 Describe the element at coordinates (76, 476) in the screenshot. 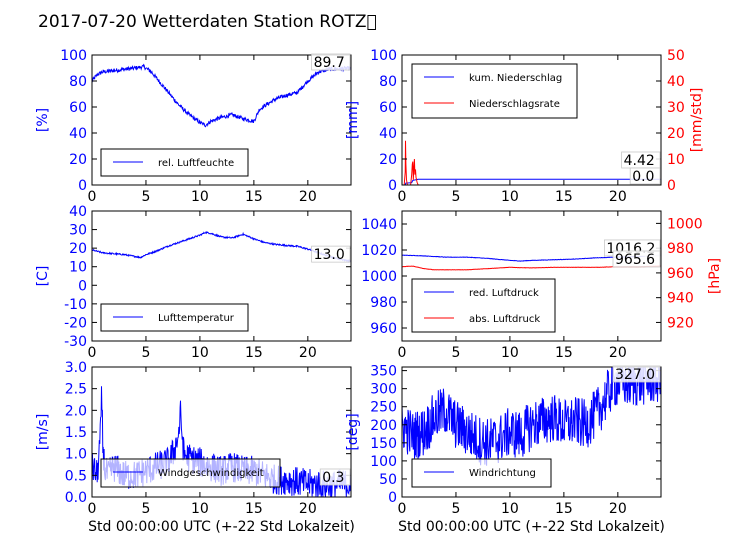

I see `y-tick-label: 0.5` at that location.